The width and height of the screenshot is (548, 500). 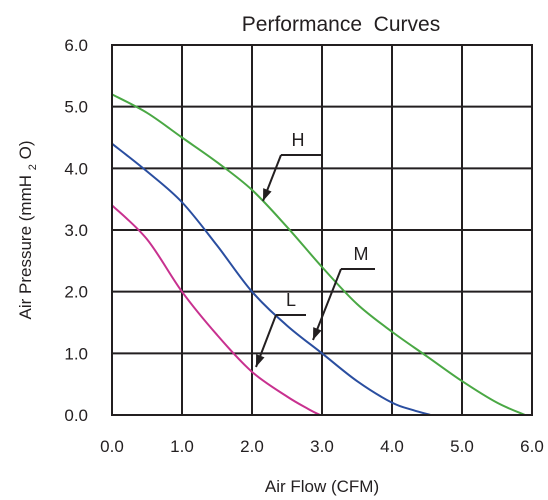 I want to click on chart-title: Performance Curves, so click(x=341, y=24).